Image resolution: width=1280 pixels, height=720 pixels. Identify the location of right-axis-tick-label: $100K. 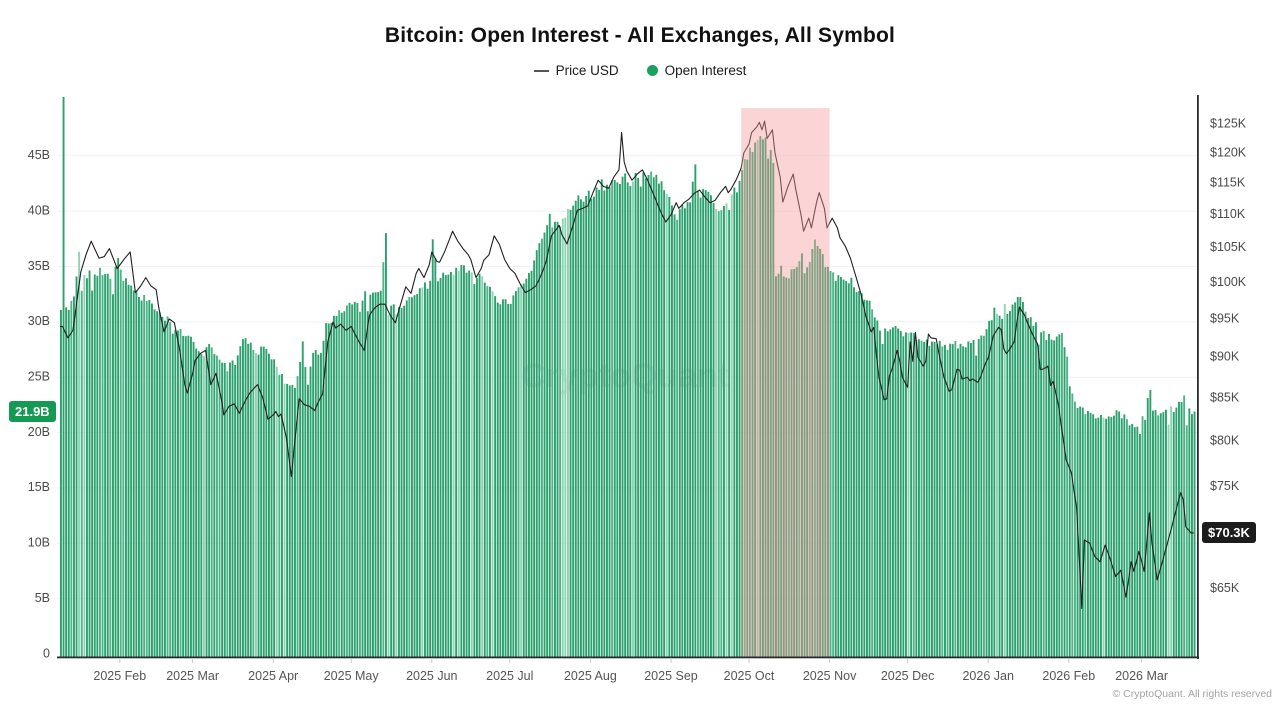
(1228, 282).